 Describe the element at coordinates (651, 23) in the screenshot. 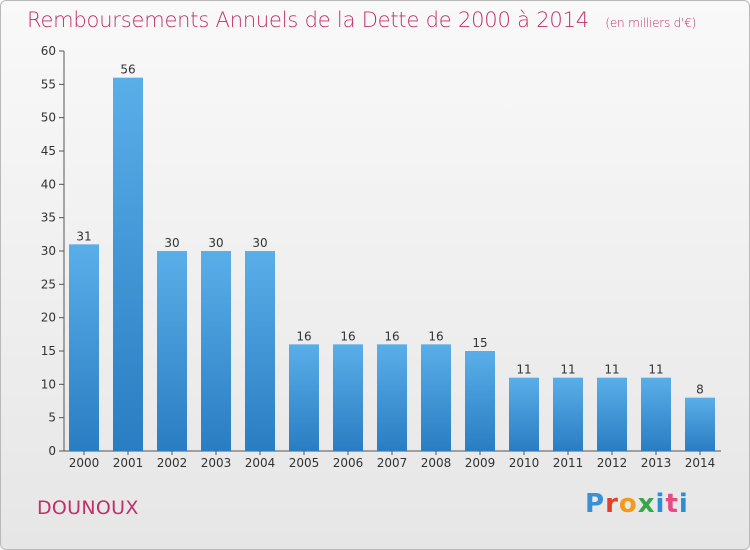

I see `chart-subtitle: (en milliers d'€)` at that location.